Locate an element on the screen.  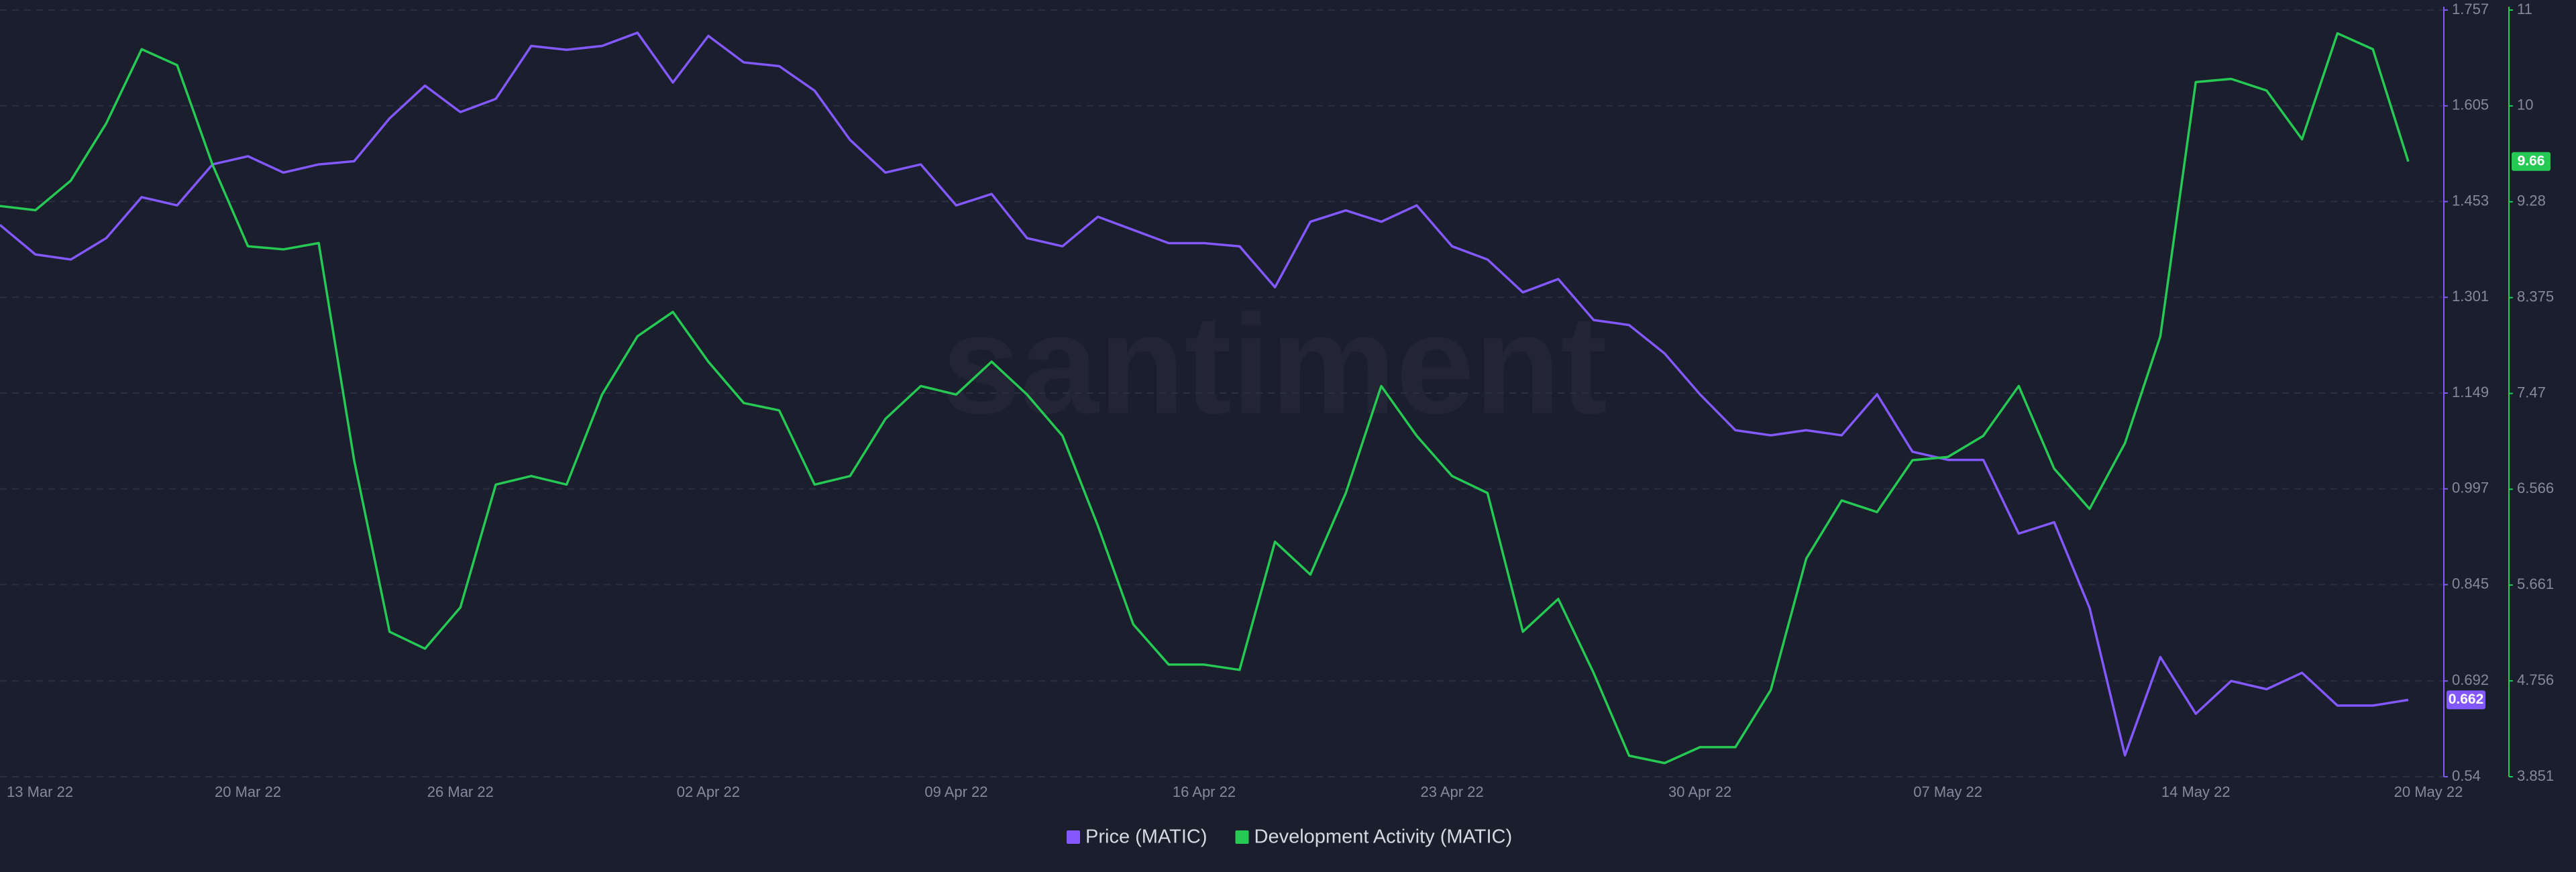
y-tick-label: 0.54 is located at coordinates (2466, 776).